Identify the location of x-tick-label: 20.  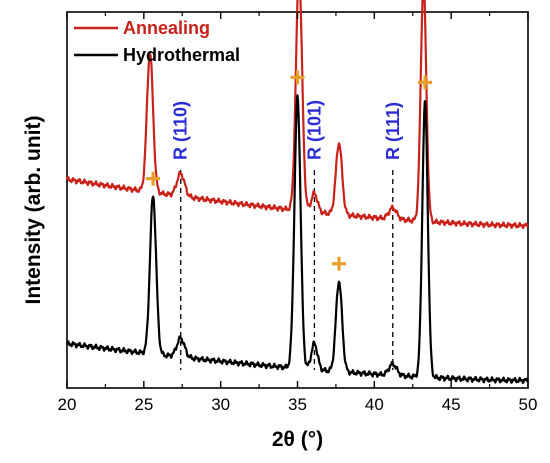
(67, 404).